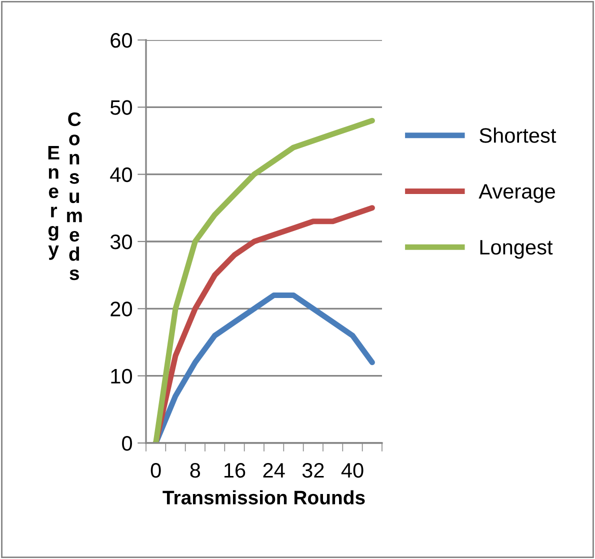  Describe the element at coordinates (352, 470) in the screenshot. I see `x-tick-label: 40` at that location.